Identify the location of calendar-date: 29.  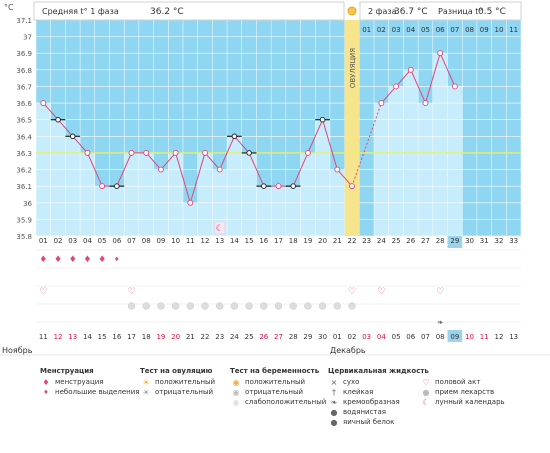
(307, 337).